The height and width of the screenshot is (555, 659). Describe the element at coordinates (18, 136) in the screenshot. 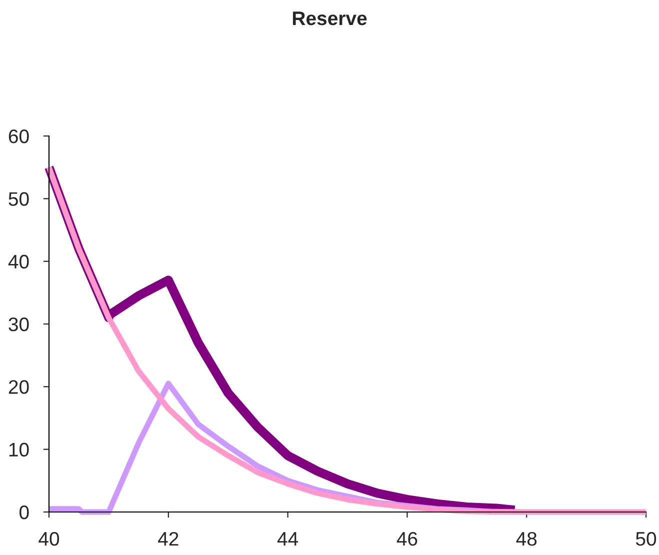

I see `y-tick-label: 60` at that location.